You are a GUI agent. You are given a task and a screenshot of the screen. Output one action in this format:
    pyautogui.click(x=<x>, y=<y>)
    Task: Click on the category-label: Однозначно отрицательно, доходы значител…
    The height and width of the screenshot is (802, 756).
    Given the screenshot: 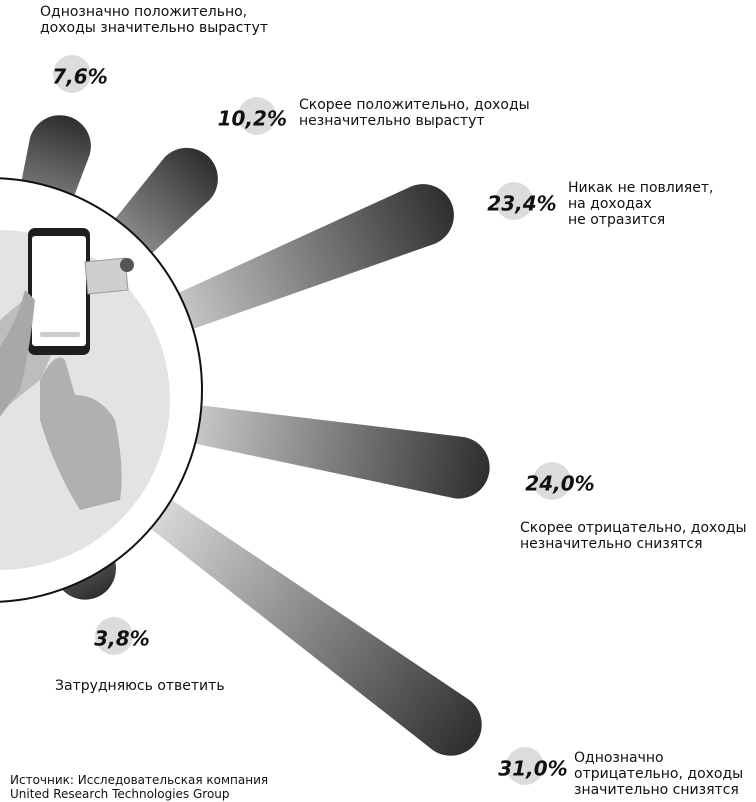 What is the action you would take?
    pyautogui.click(x=659, y=774)
    